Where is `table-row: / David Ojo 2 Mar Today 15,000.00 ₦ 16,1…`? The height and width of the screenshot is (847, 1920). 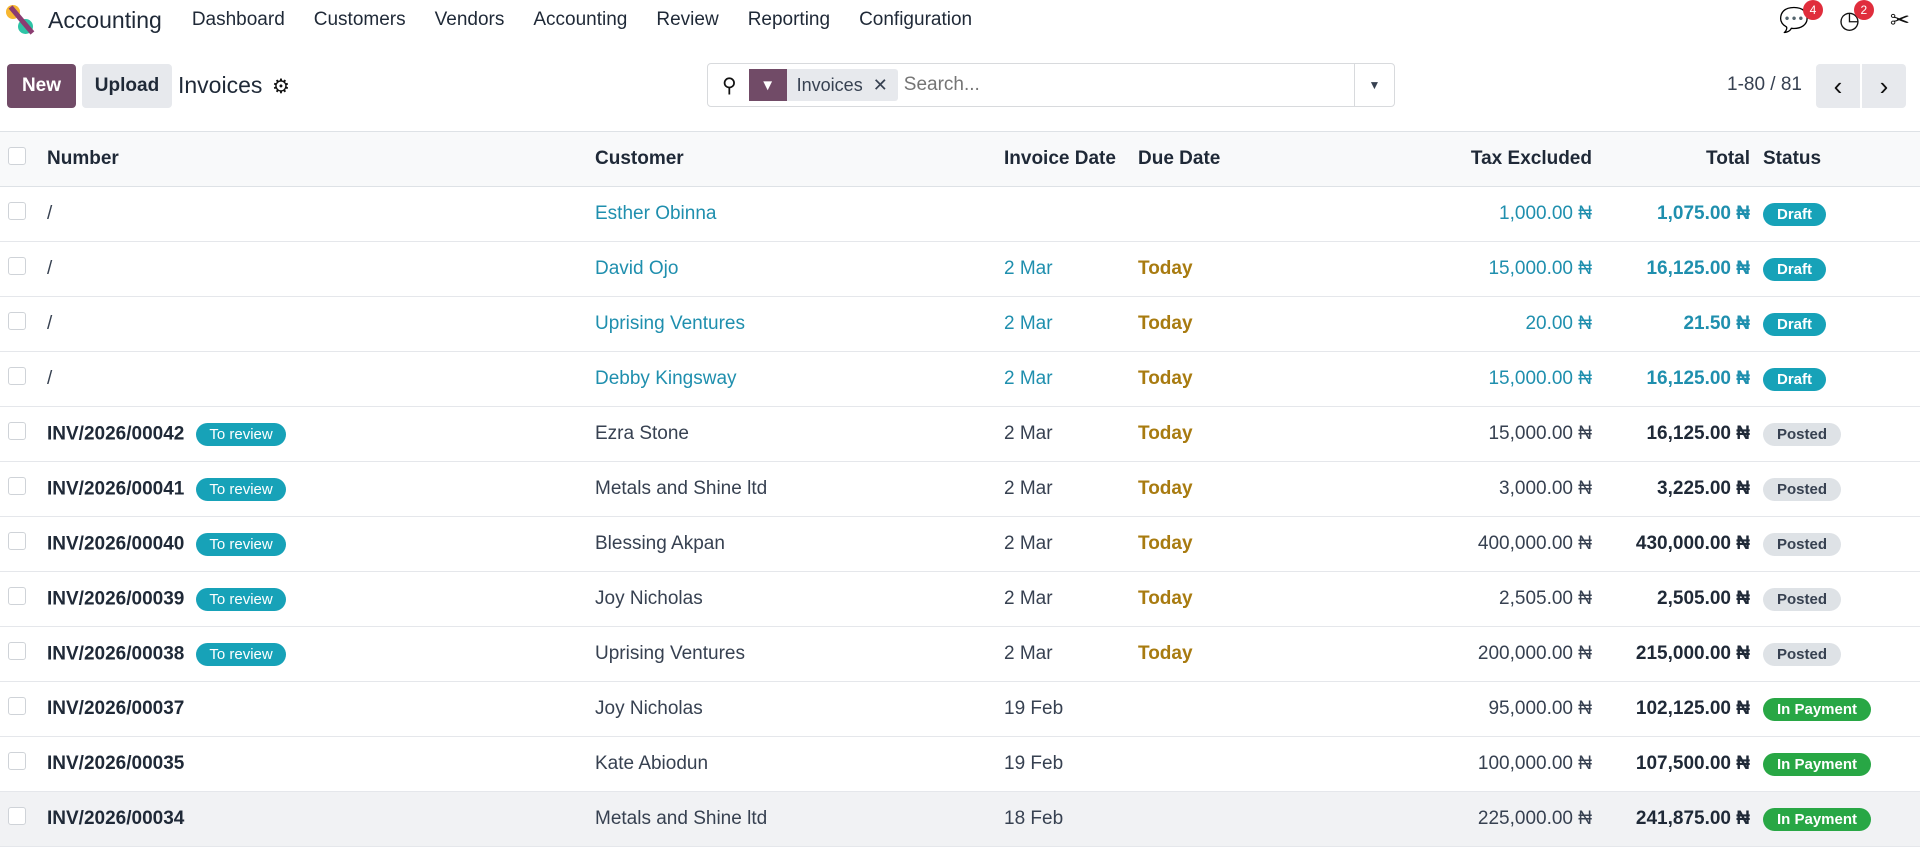
table-row: / David Ojo 2 Mar Today 15,000.00 ₦ 16,1… is located at coordinates (960, 269).